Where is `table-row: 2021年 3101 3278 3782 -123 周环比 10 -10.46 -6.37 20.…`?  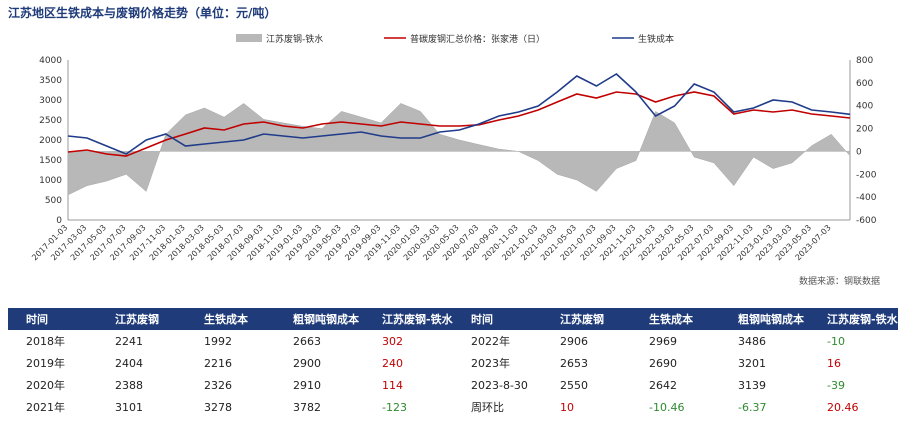
table-row: 2021年 3101 3278 3782 -123 周环比 10 -10.46 -6.37 20.… is located at coordinates (453, 407).